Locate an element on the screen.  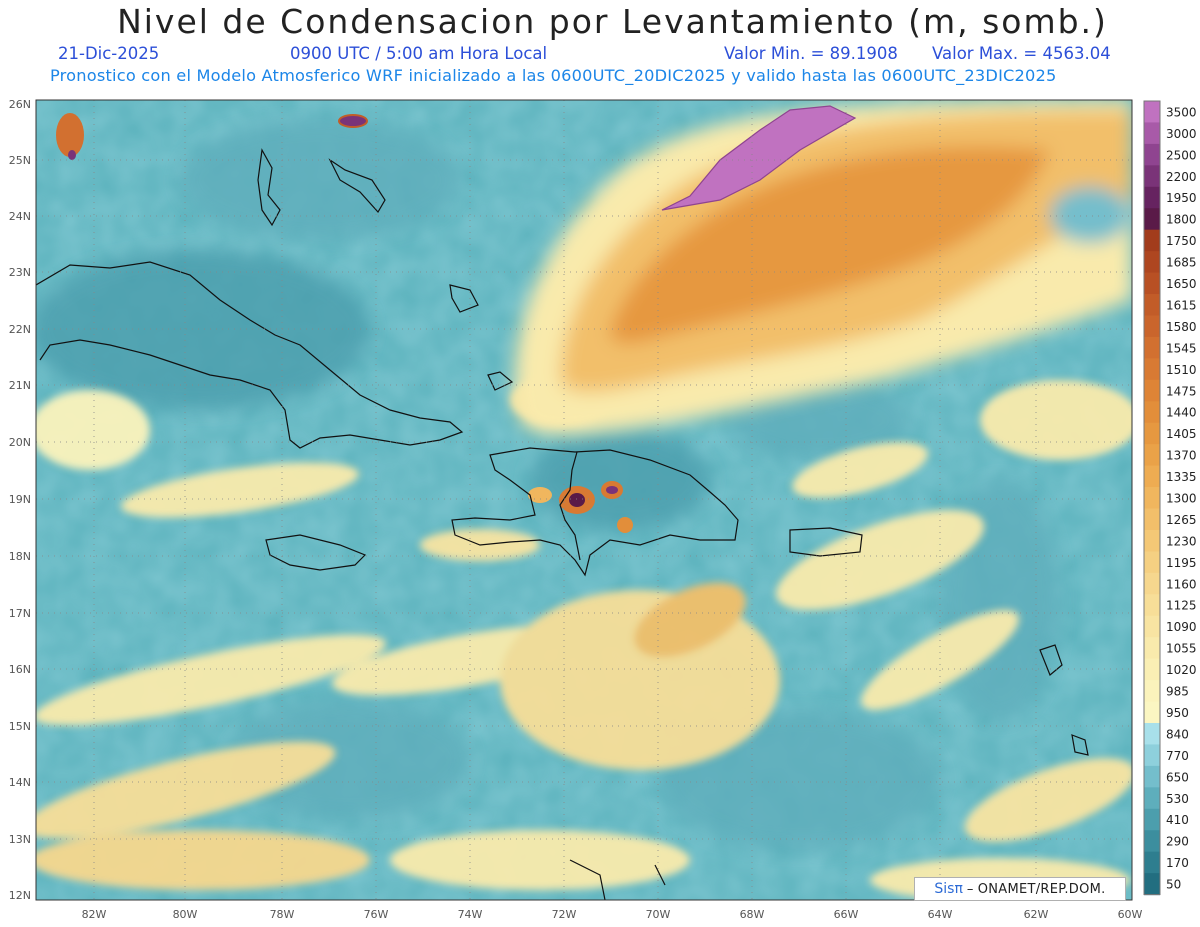
lat-tick: 15N is located at coordinates (20, 726).